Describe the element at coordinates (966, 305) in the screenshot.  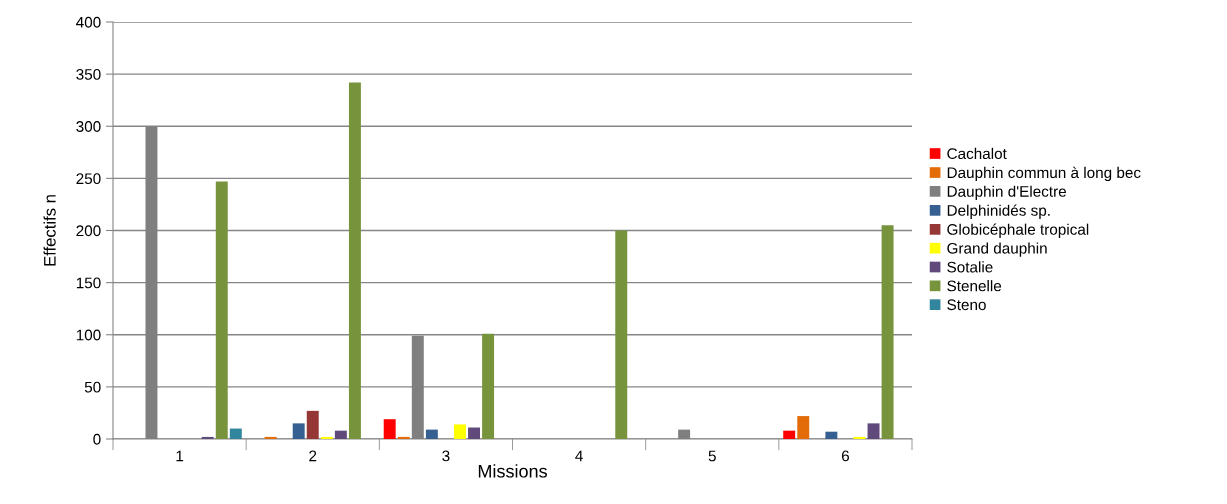
I see `legend-label: Steno` at that location.